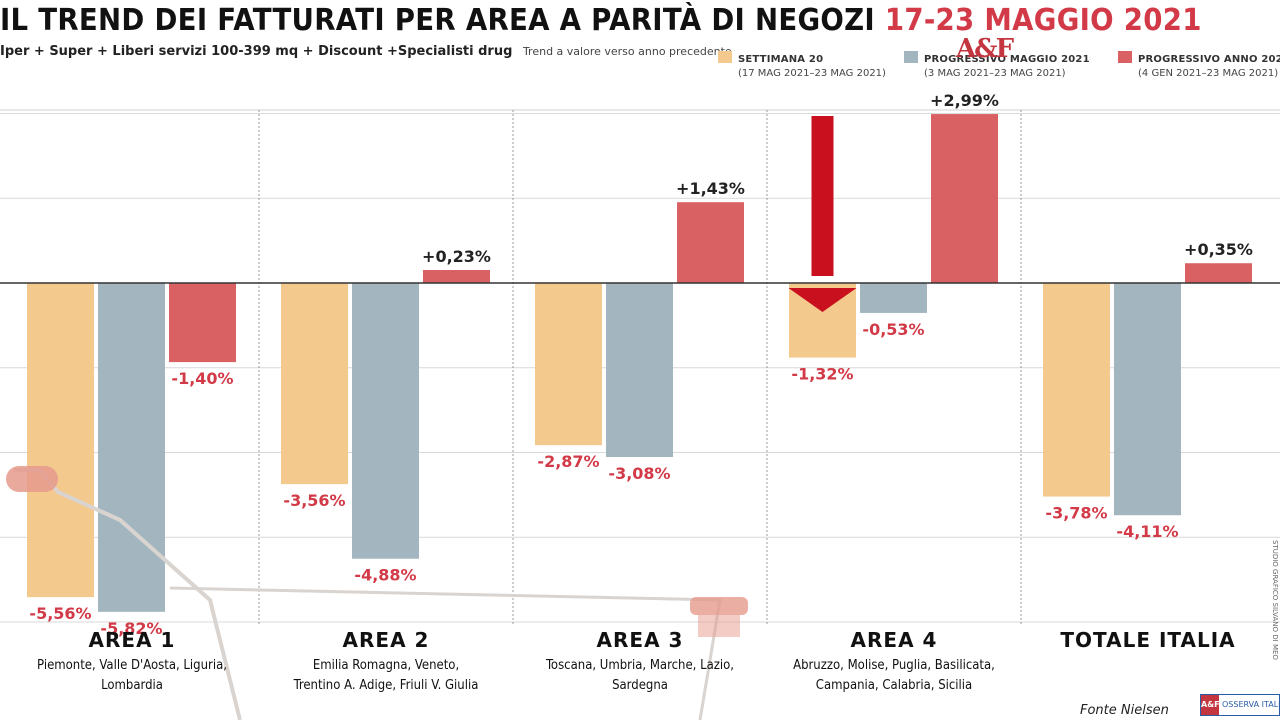 This screenshot has height=720, width=1280. Describe the element at coordinates (60, 613) in the screenshot. I see `data-label-1-1: -5,56%` at that location.